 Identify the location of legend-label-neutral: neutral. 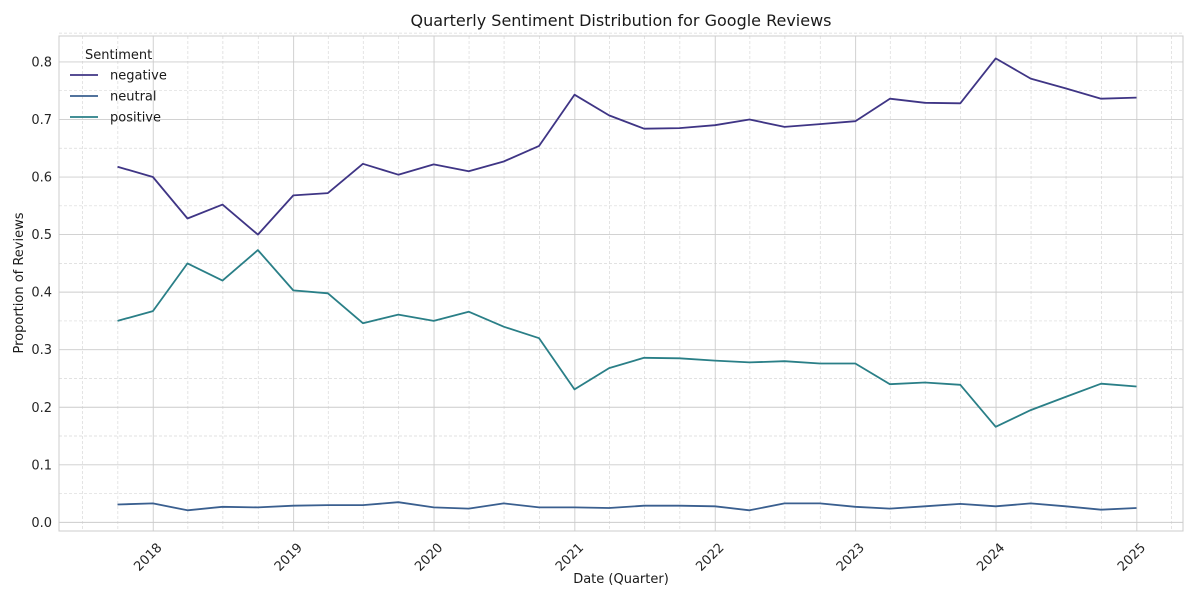
(133, 97).